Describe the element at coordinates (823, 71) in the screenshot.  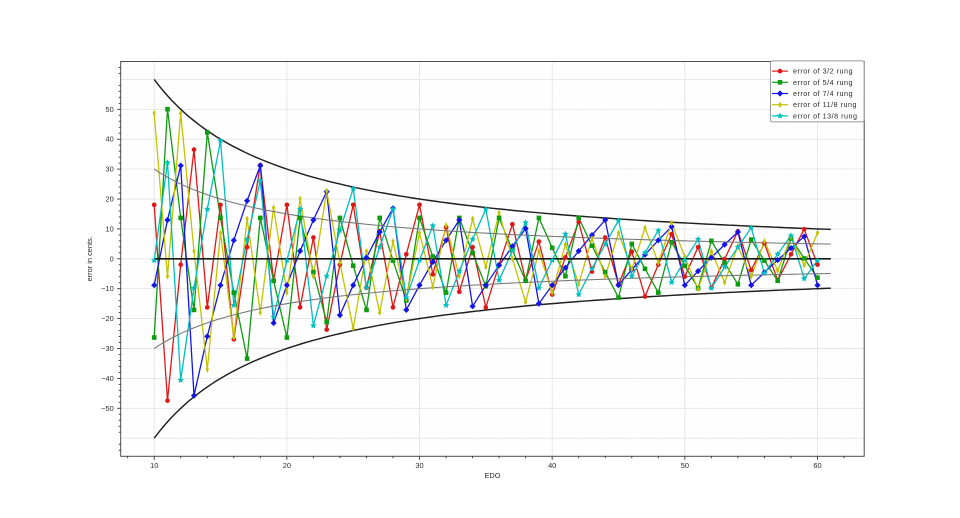
I see `svg-text: error of 3/2 rung` at that location.